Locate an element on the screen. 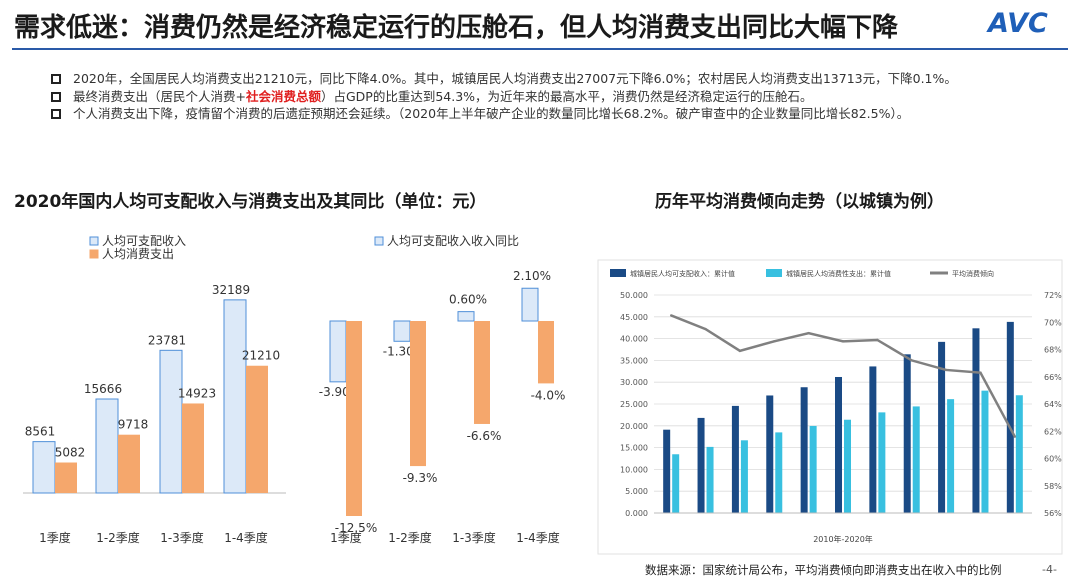 This screenshot has width=1080, height=583. bullet-highlight: 社会消费总额 is located at coordinates (283, 96).